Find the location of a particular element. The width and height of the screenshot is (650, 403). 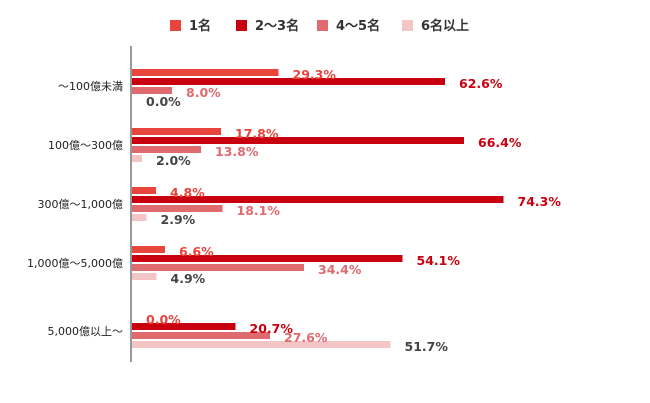

value-label-0-4: 0.0% is located at coordinates (163, 319).